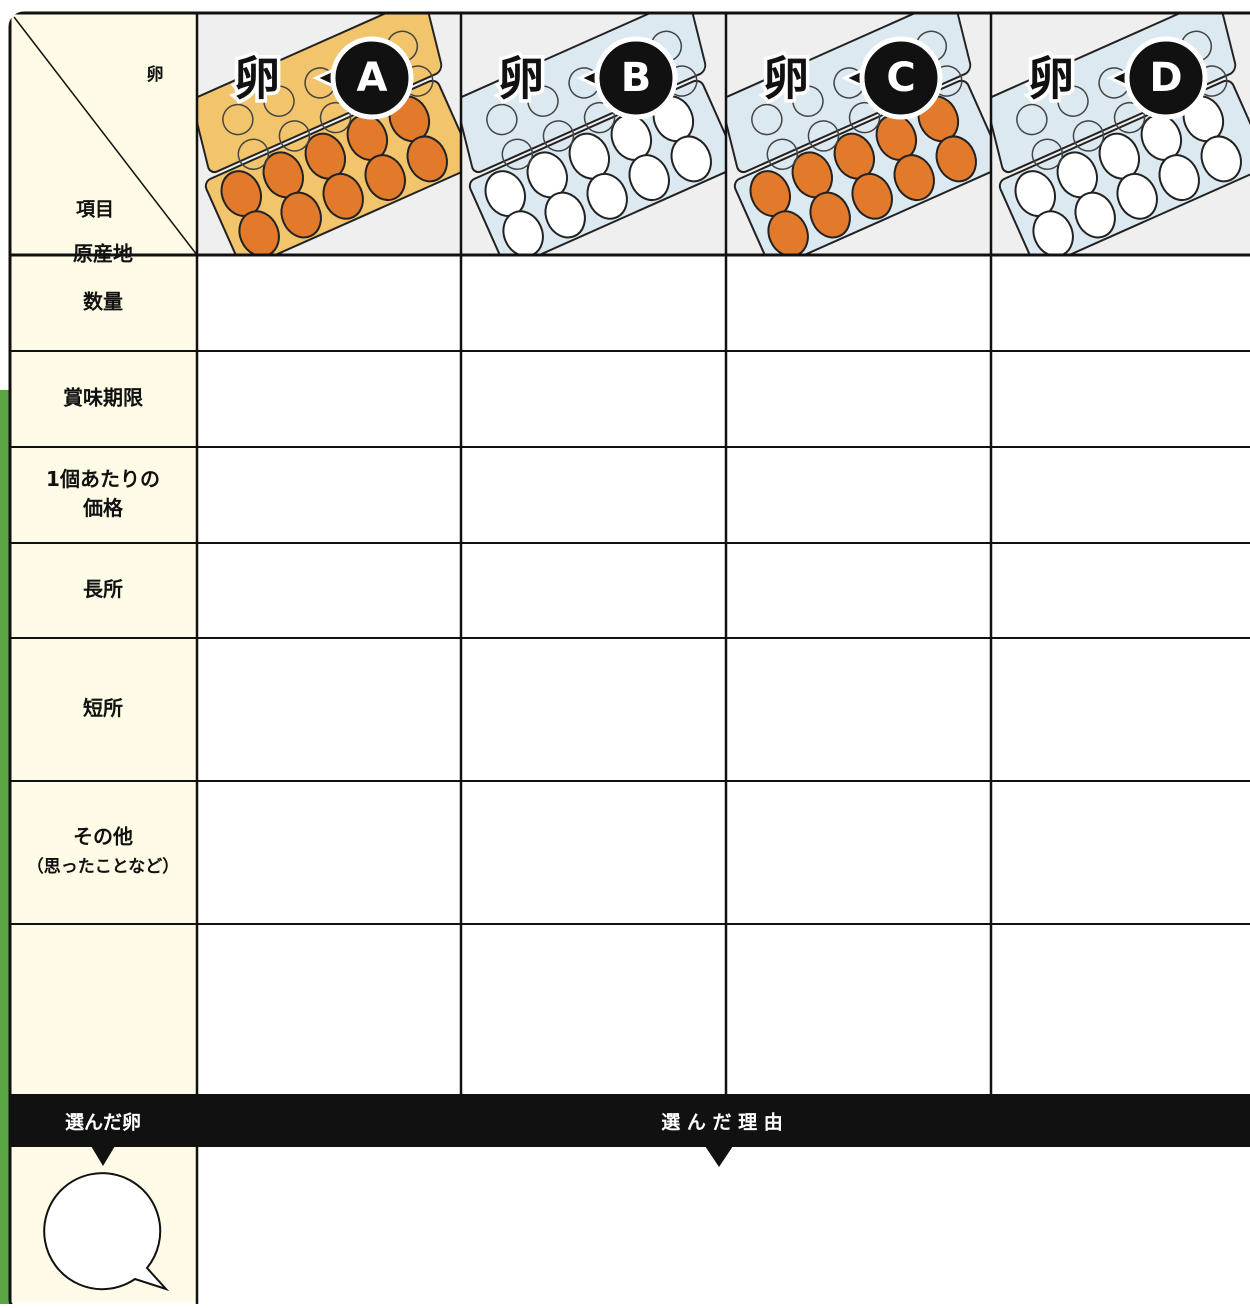 The width and height of the screenshot is (1250, 1308). I want to click on footer-bar, so click(630, 1121).